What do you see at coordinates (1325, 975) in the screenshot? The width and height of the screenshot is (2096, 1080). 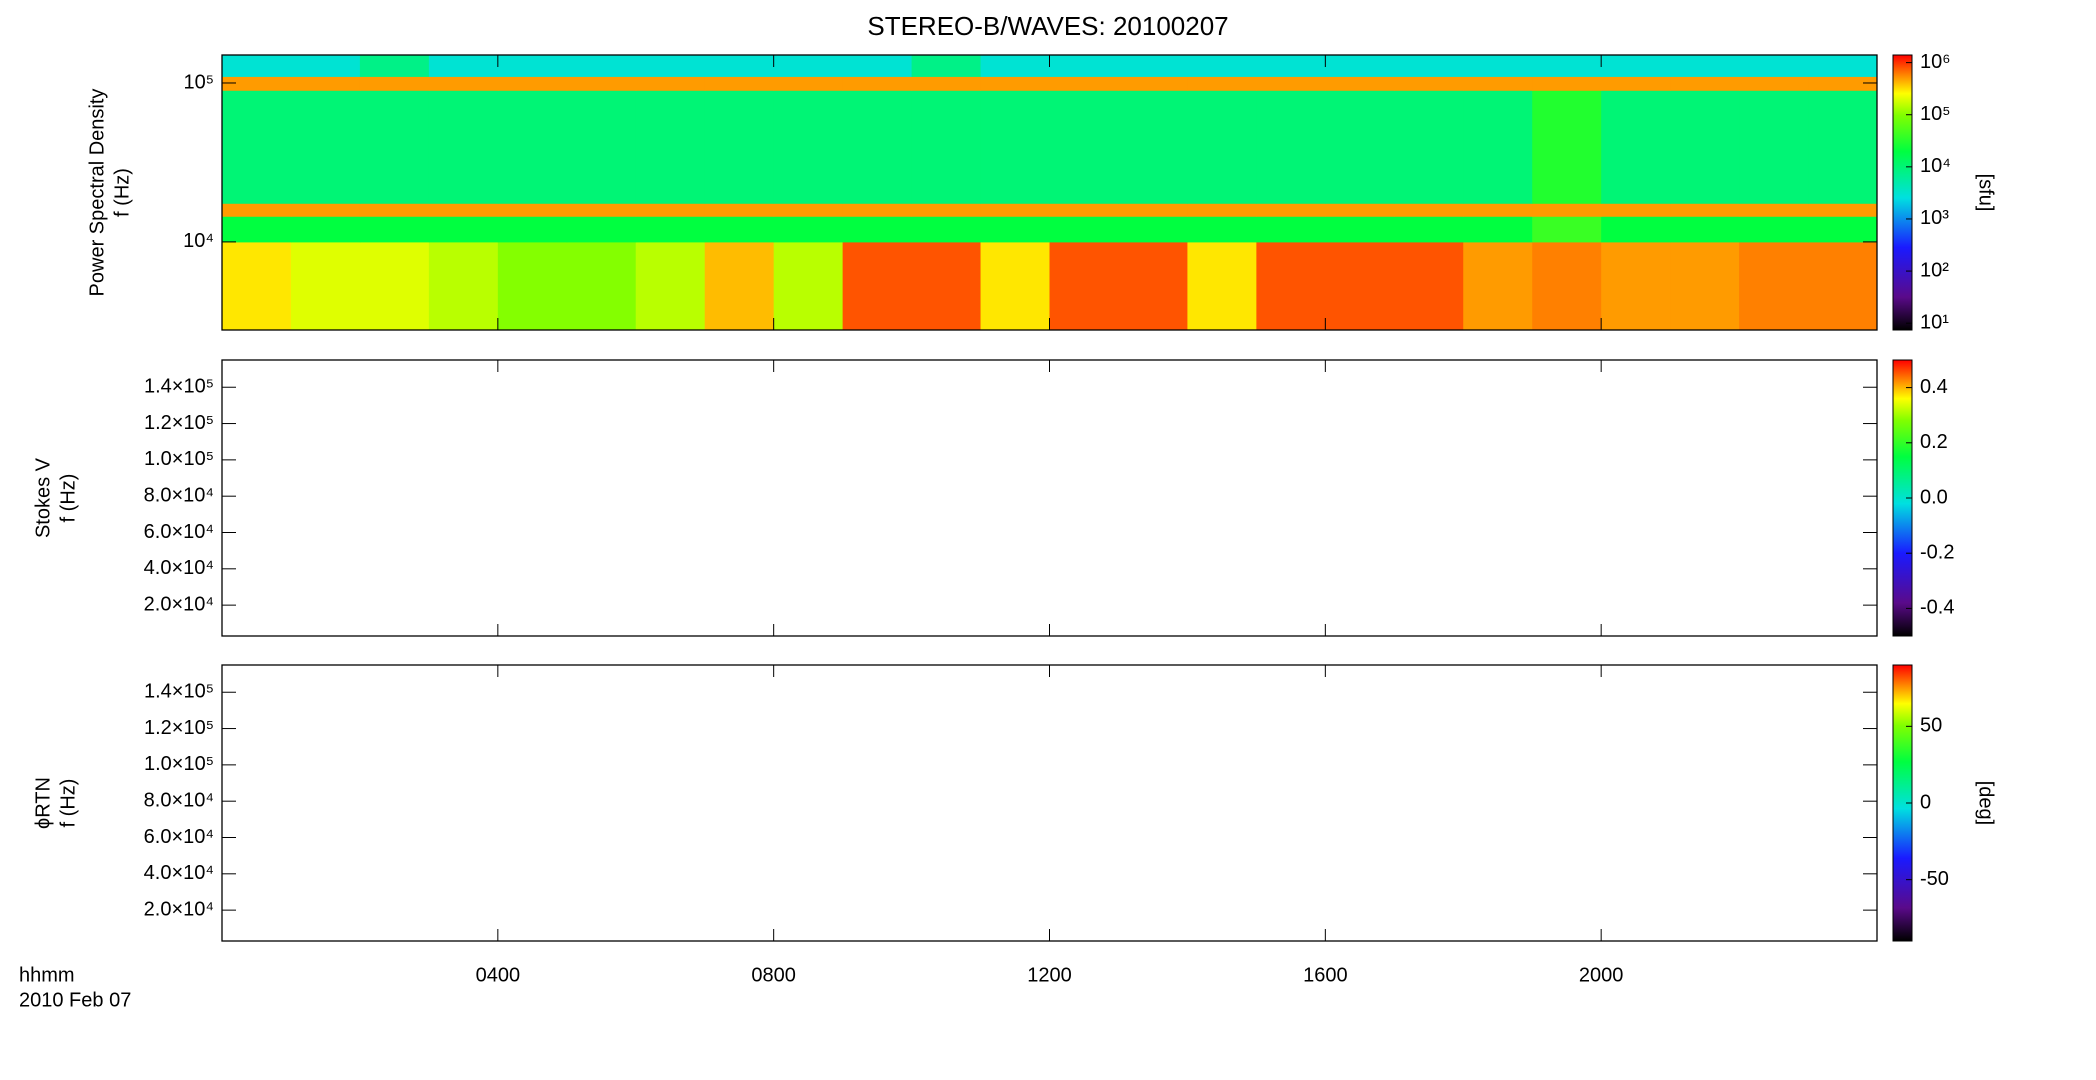 I see `x-tick-label: 1600` at bounding box center [1325, 975].